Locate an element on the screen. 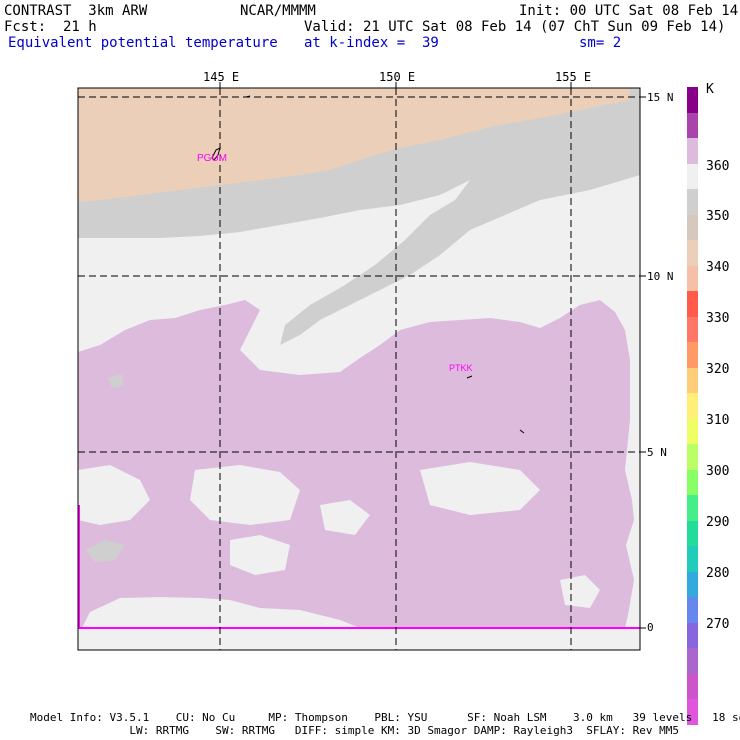 This screenshot has height=740, width=740. colorbar-unit: K is located at coordinates (710, 89).